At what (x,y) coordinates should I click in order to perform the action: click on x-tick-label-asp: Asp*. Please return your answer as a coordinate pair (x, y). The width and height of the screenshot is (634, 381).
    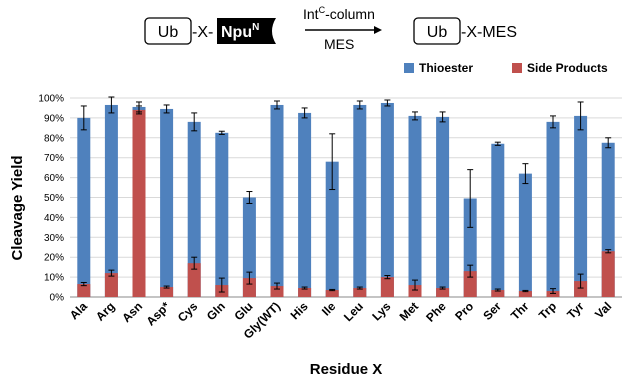
    Looking at the image, I should click on (157, 313).